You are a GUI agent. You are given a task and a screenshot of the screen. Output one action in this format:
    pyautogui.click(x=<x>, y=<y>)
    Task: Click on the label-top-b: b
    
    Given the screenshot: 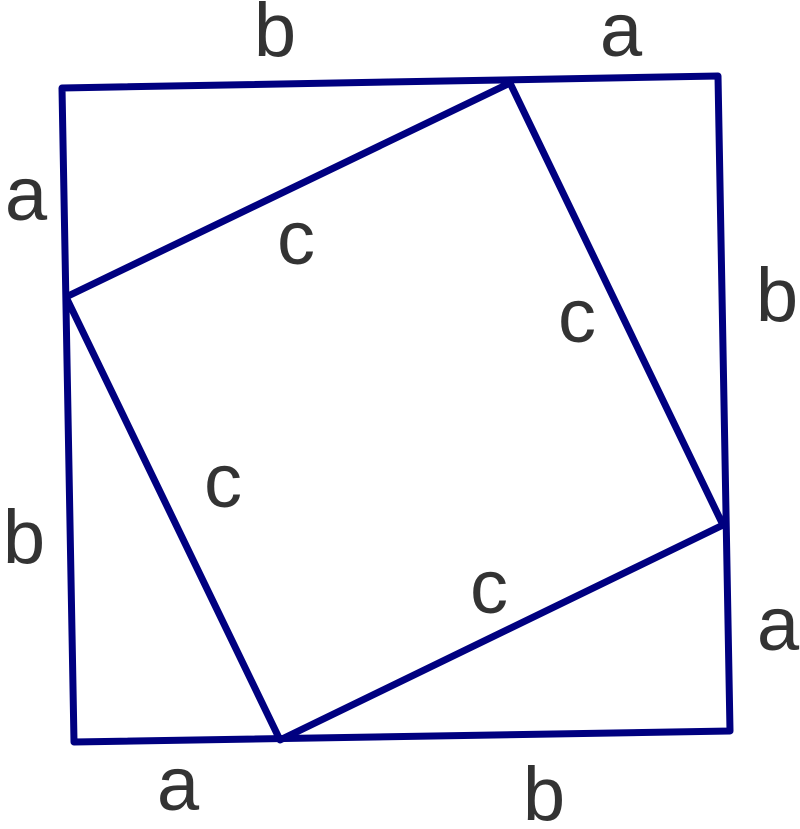 What is the action you would take?
    pyautogui.click(x=275, y=36)
    